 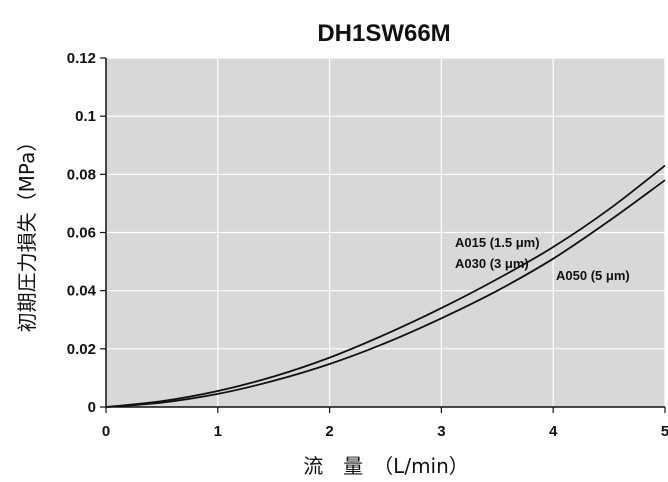 I want to click on annotation-a030: A030 (3 μm), so click(x=492, y=263).